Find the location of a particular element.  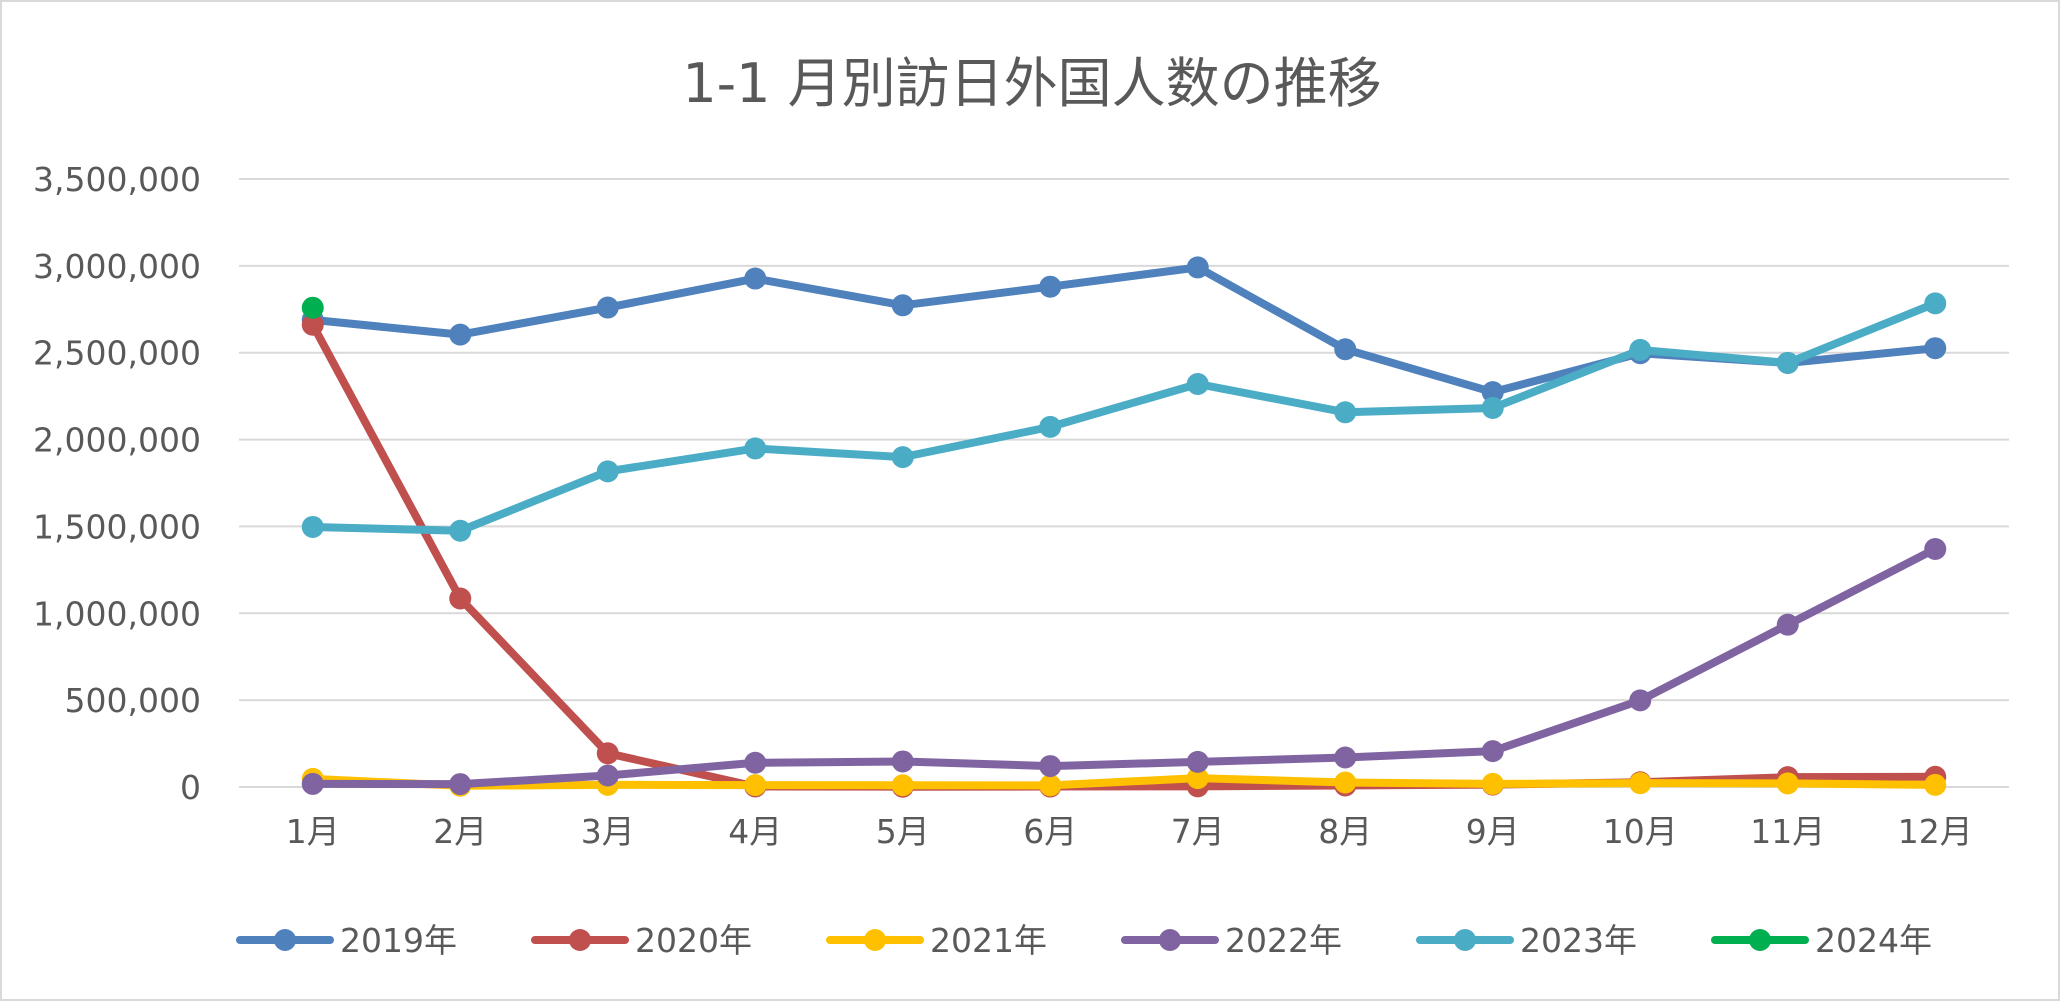

legend: 2019年 2020年 2021年 2022年 2023年 2024年 is located at coordinates (1084, 940).